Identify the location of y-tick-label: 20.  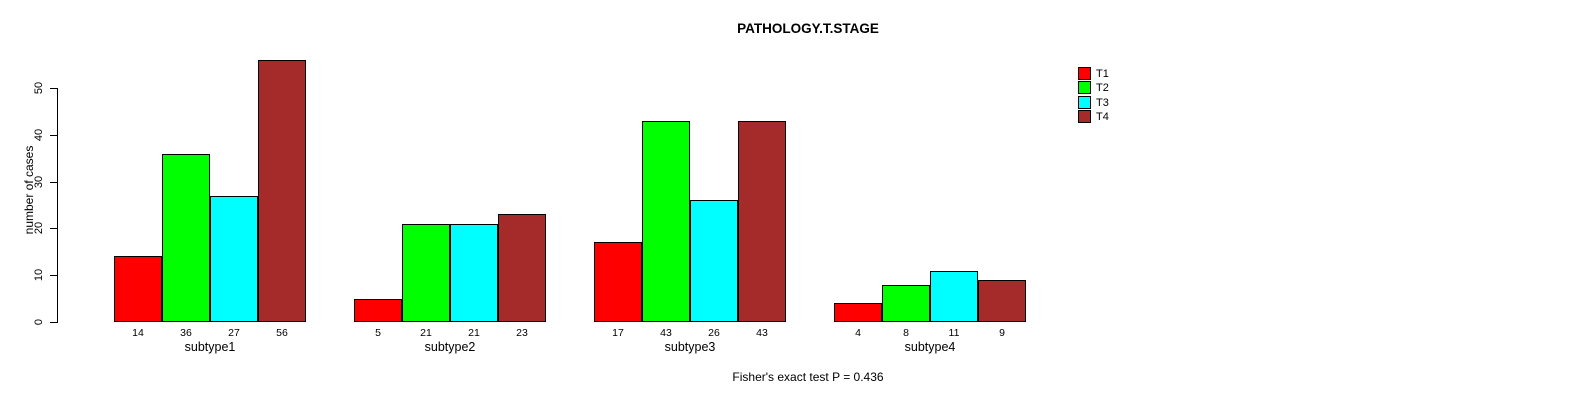
(39, 228).